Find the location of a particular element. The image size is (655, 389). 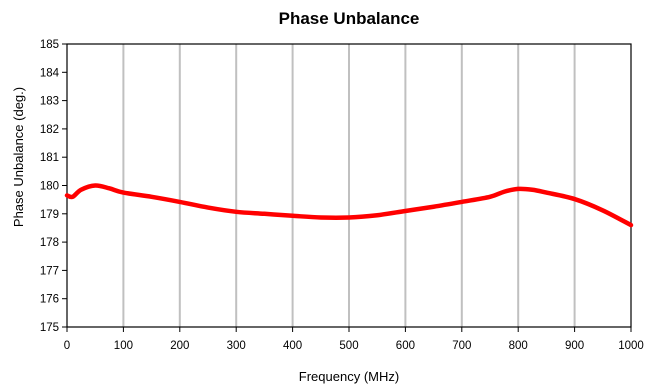

y-tick-label: 185 is located at coordinates (49, 45).